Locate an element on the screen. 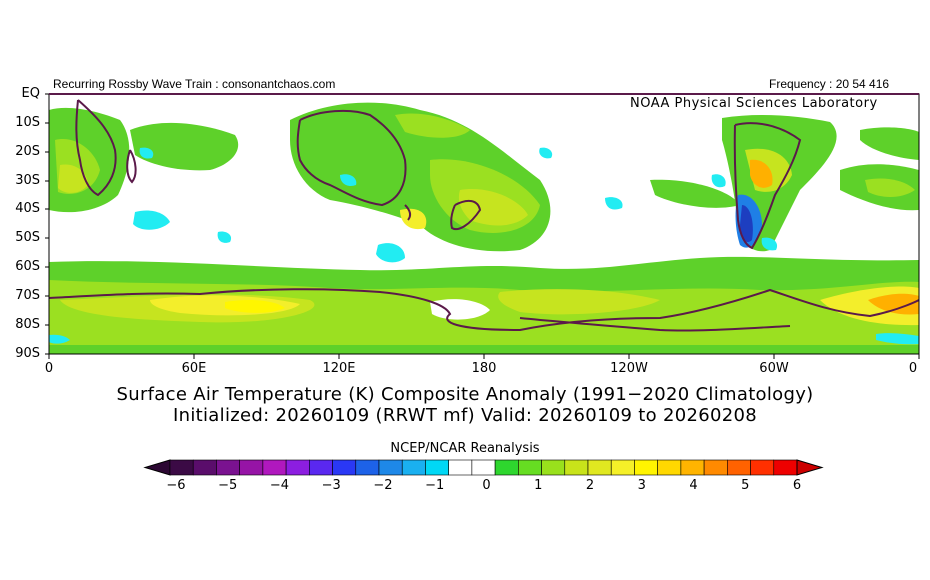 The image size is (930, 580). lon-label-180: 180 is located at coordinates (484, 368).